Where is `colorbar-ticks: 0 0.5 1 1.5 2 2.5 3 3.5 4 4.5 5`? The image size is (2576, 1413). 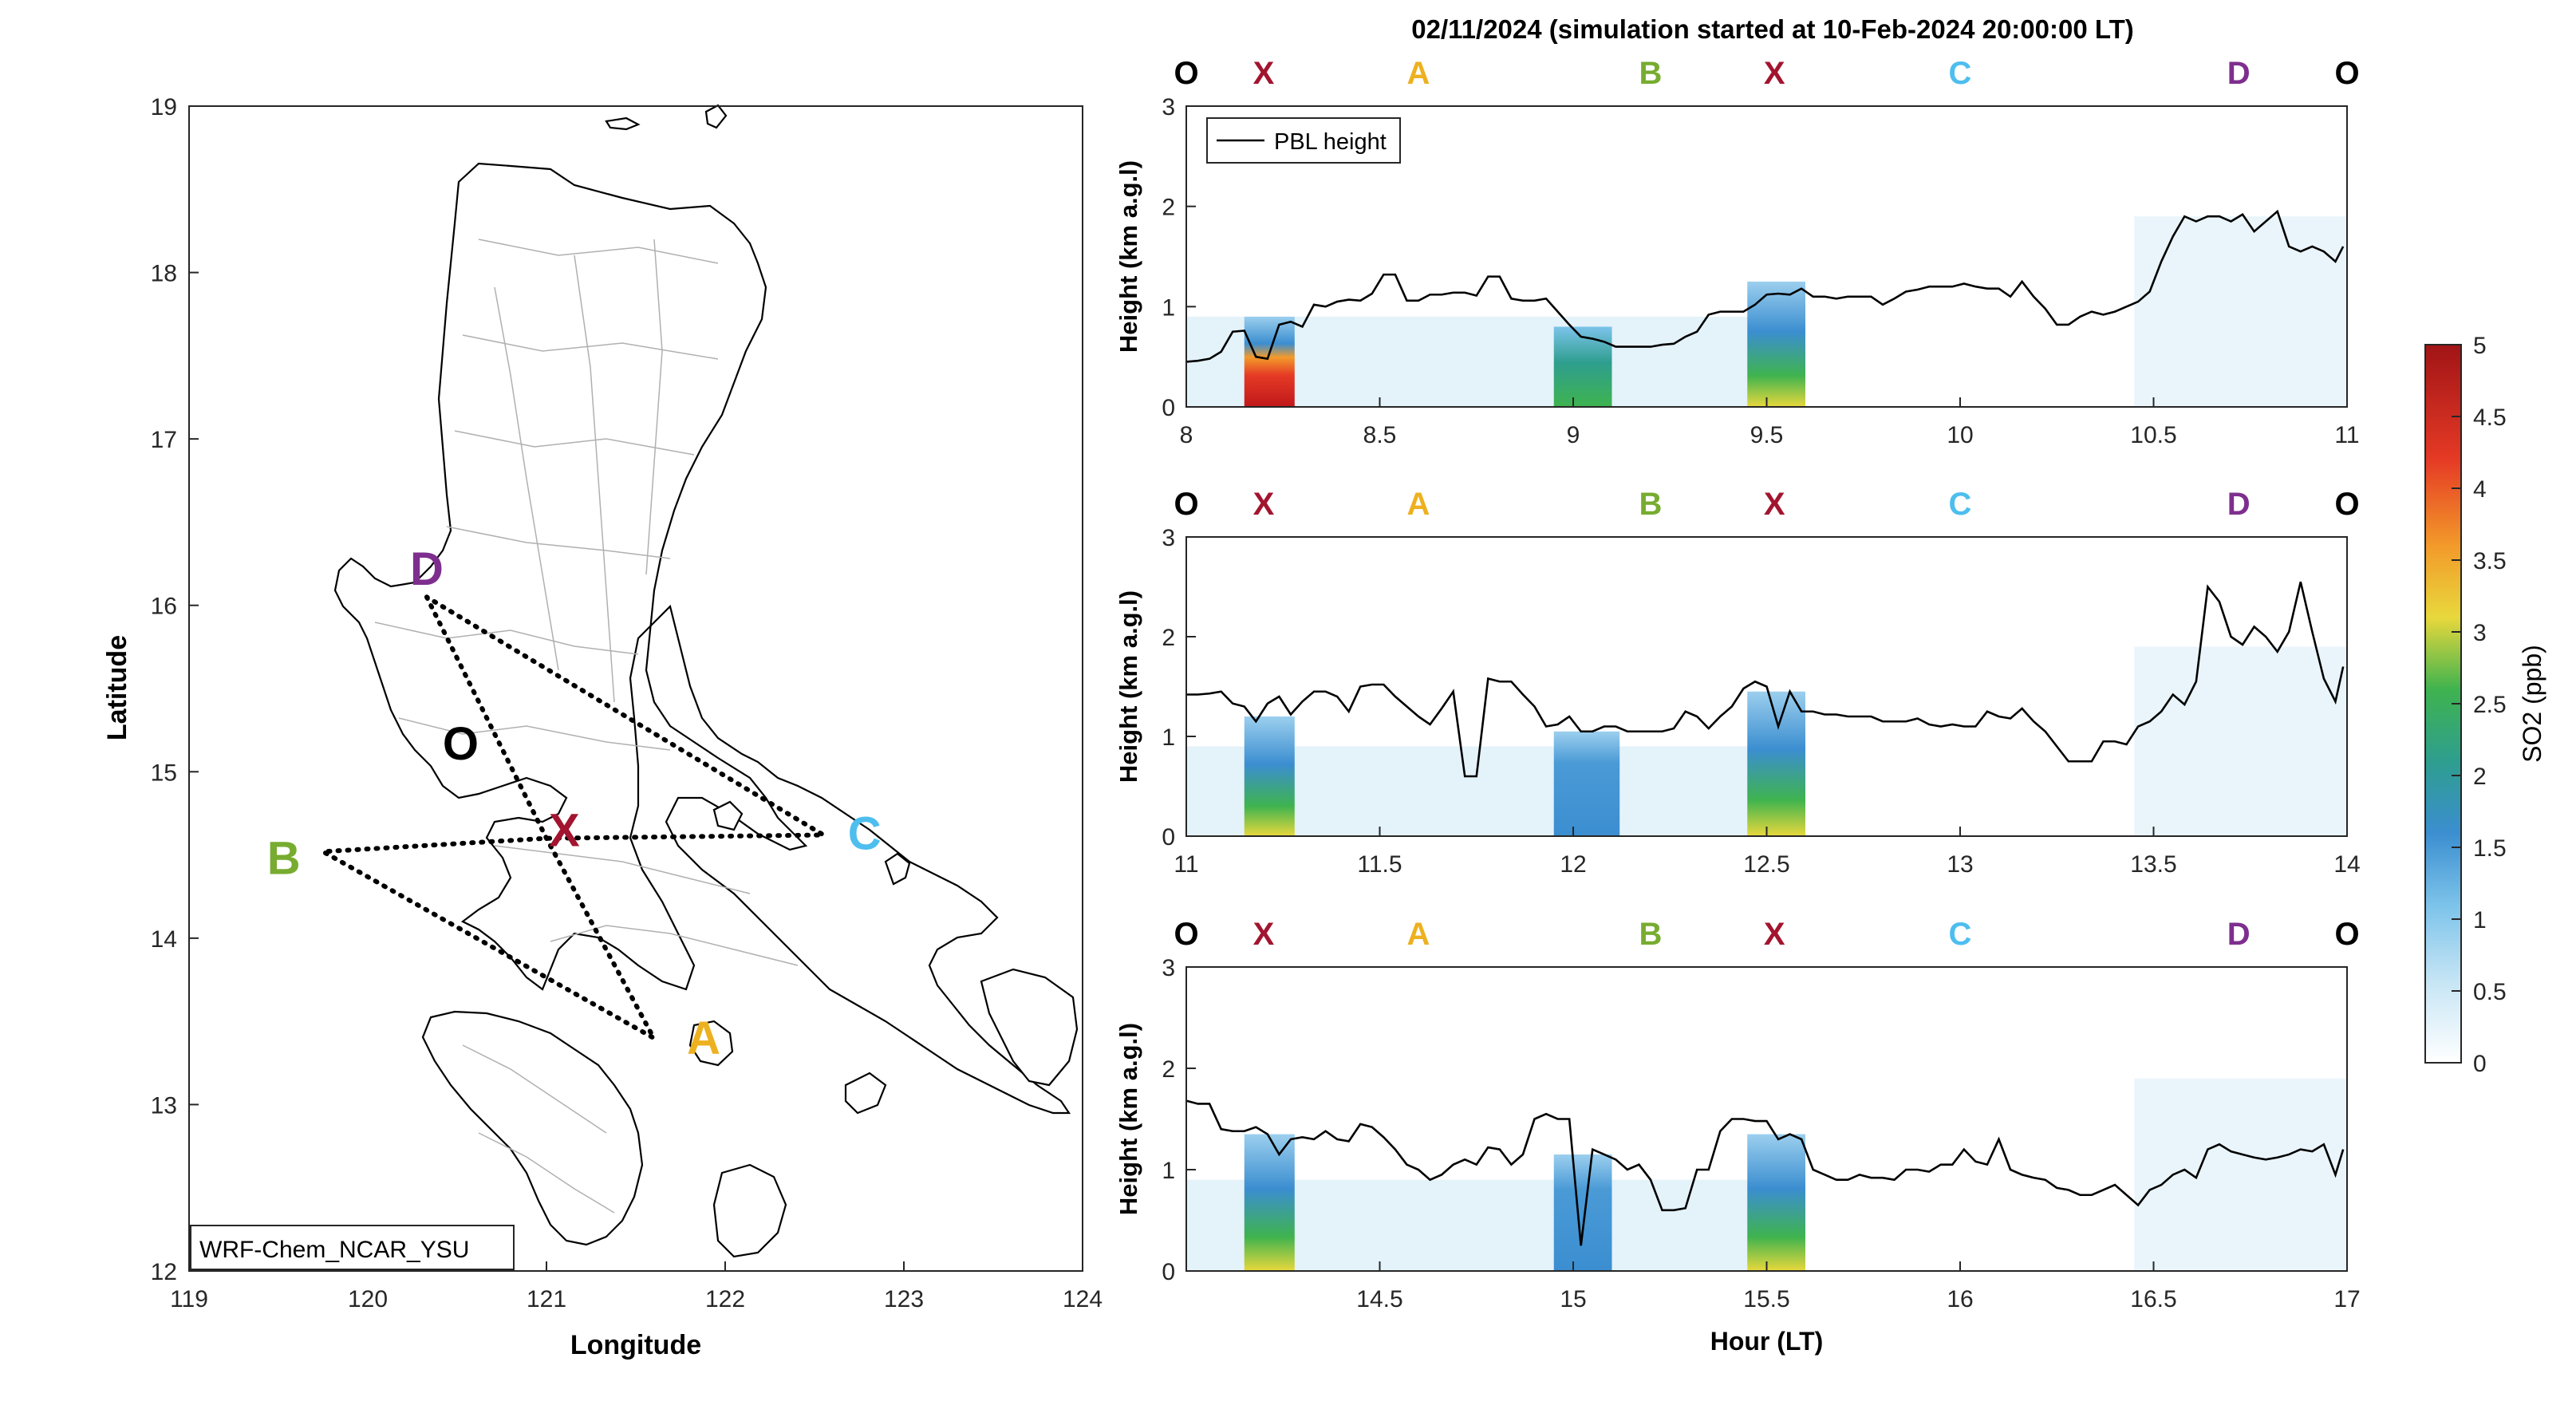
colorbar-ticks: 0 0.5 1 1.5 2 2.5 3 3.5 4 4.5 5 is located at coordinates (2479, 705).